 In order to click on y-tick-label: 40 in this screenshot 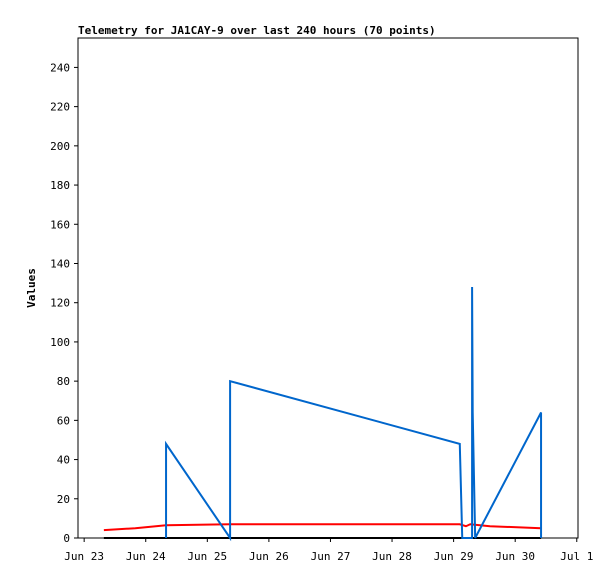, I will do `click(63, 460)`.